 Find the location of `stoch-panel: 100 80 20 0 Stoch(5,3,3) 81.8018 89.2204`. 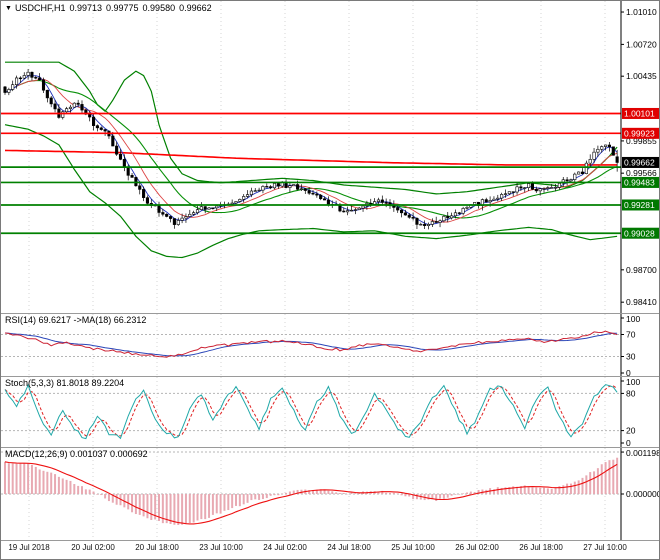

stoch-panel: 100 80 20 0 Stoch(5,3,3) 81.8018 89.2204 is located at coordinates (330, 412).